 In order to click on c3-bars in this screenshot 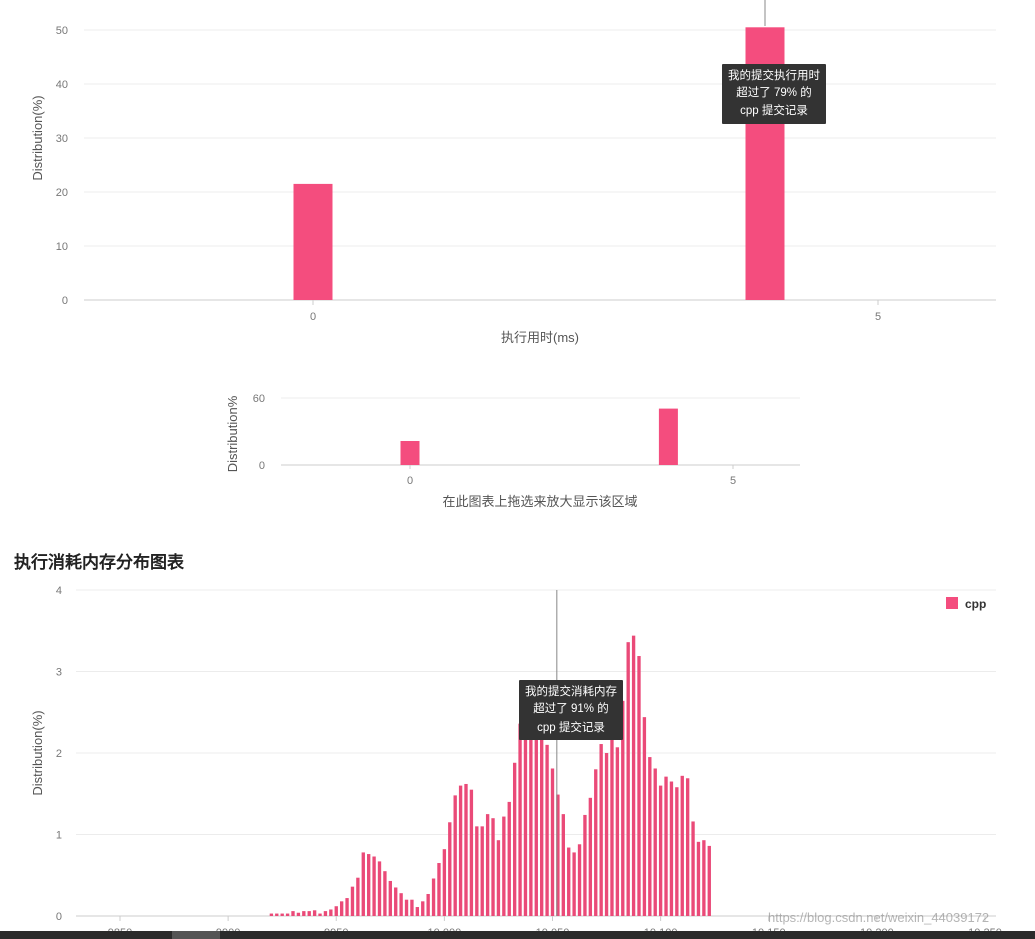, I will do `click(490, 775)`.